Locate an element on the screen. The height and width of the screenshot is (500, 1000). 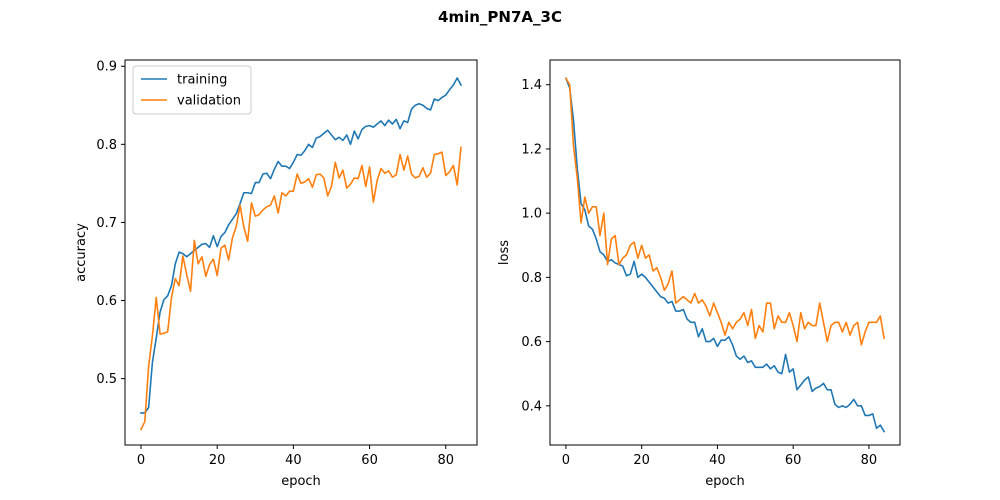
accuracy-xtick-label: 60 is located at coordinates (369, 460).